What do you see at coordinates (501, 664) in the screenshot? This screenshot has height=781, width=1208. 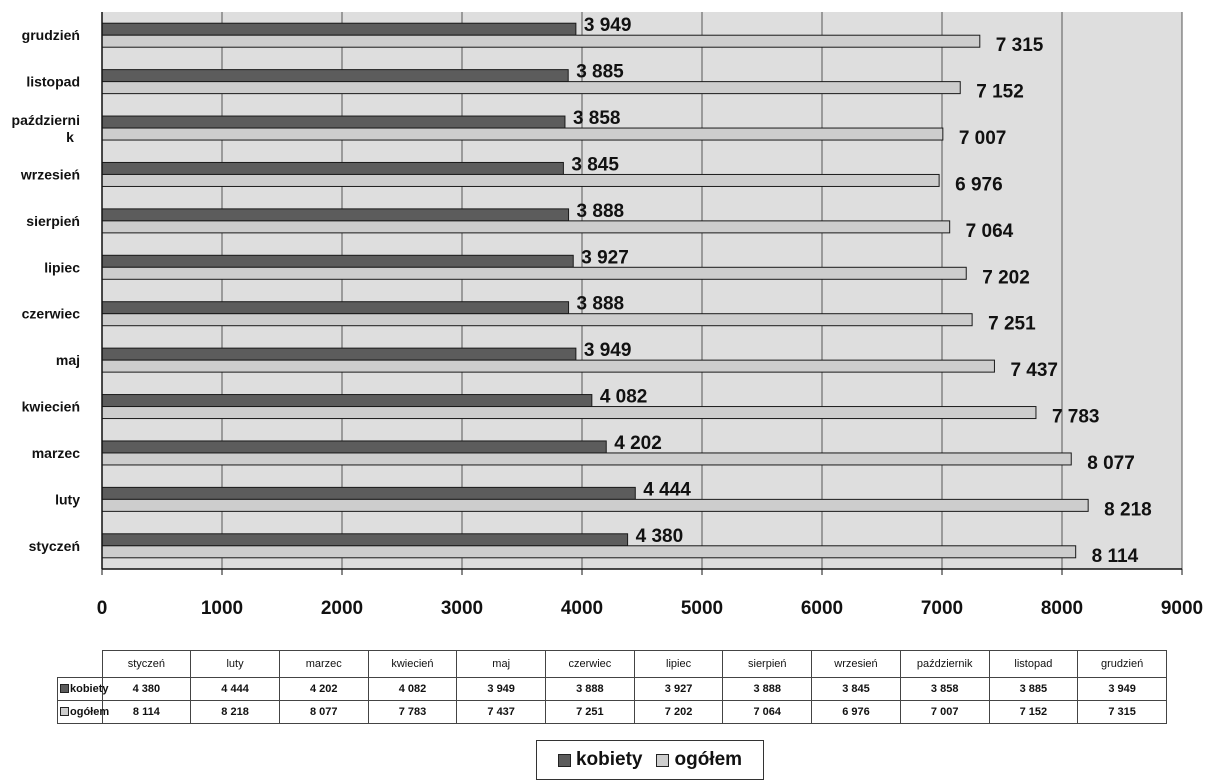 I see `table-col-header: maj` at bounding box center [501, 664].